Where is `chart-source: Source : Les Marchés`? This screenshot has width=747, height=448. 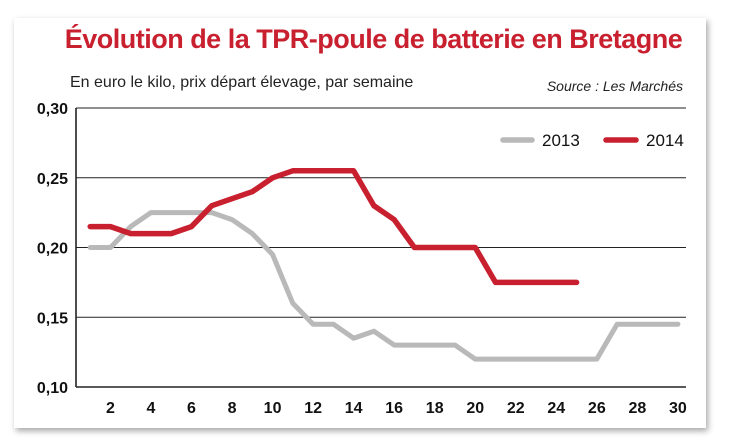
chart-source: Source : Les Marchés is located at coordinates (614, 86).